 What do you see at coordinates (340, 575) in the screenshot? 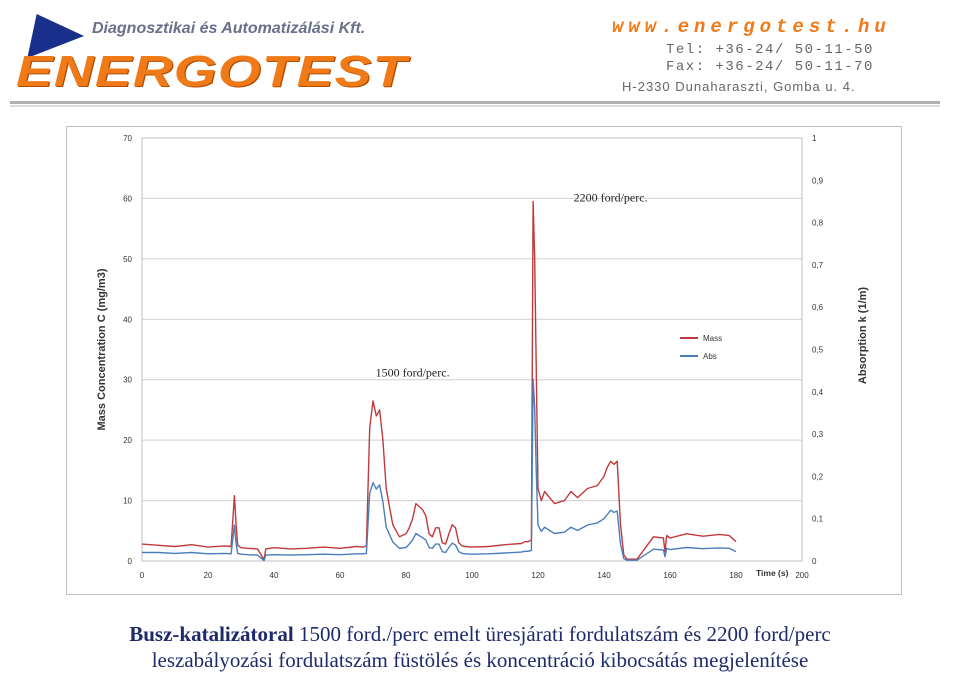
I see `x-tick-label: 60` at bounding box center [340, 575].